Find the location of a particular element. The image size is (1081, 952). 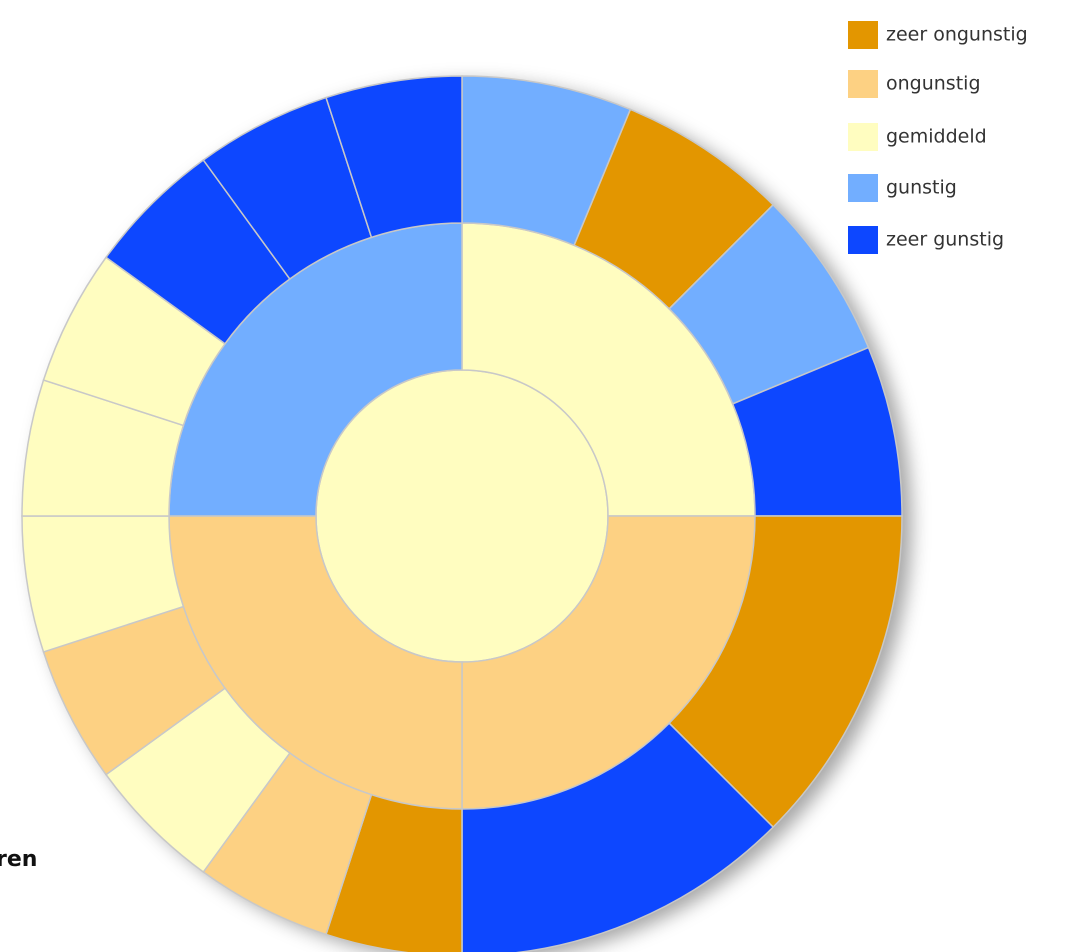

legend-label: ongunstig is located at coordinates (933, 84).